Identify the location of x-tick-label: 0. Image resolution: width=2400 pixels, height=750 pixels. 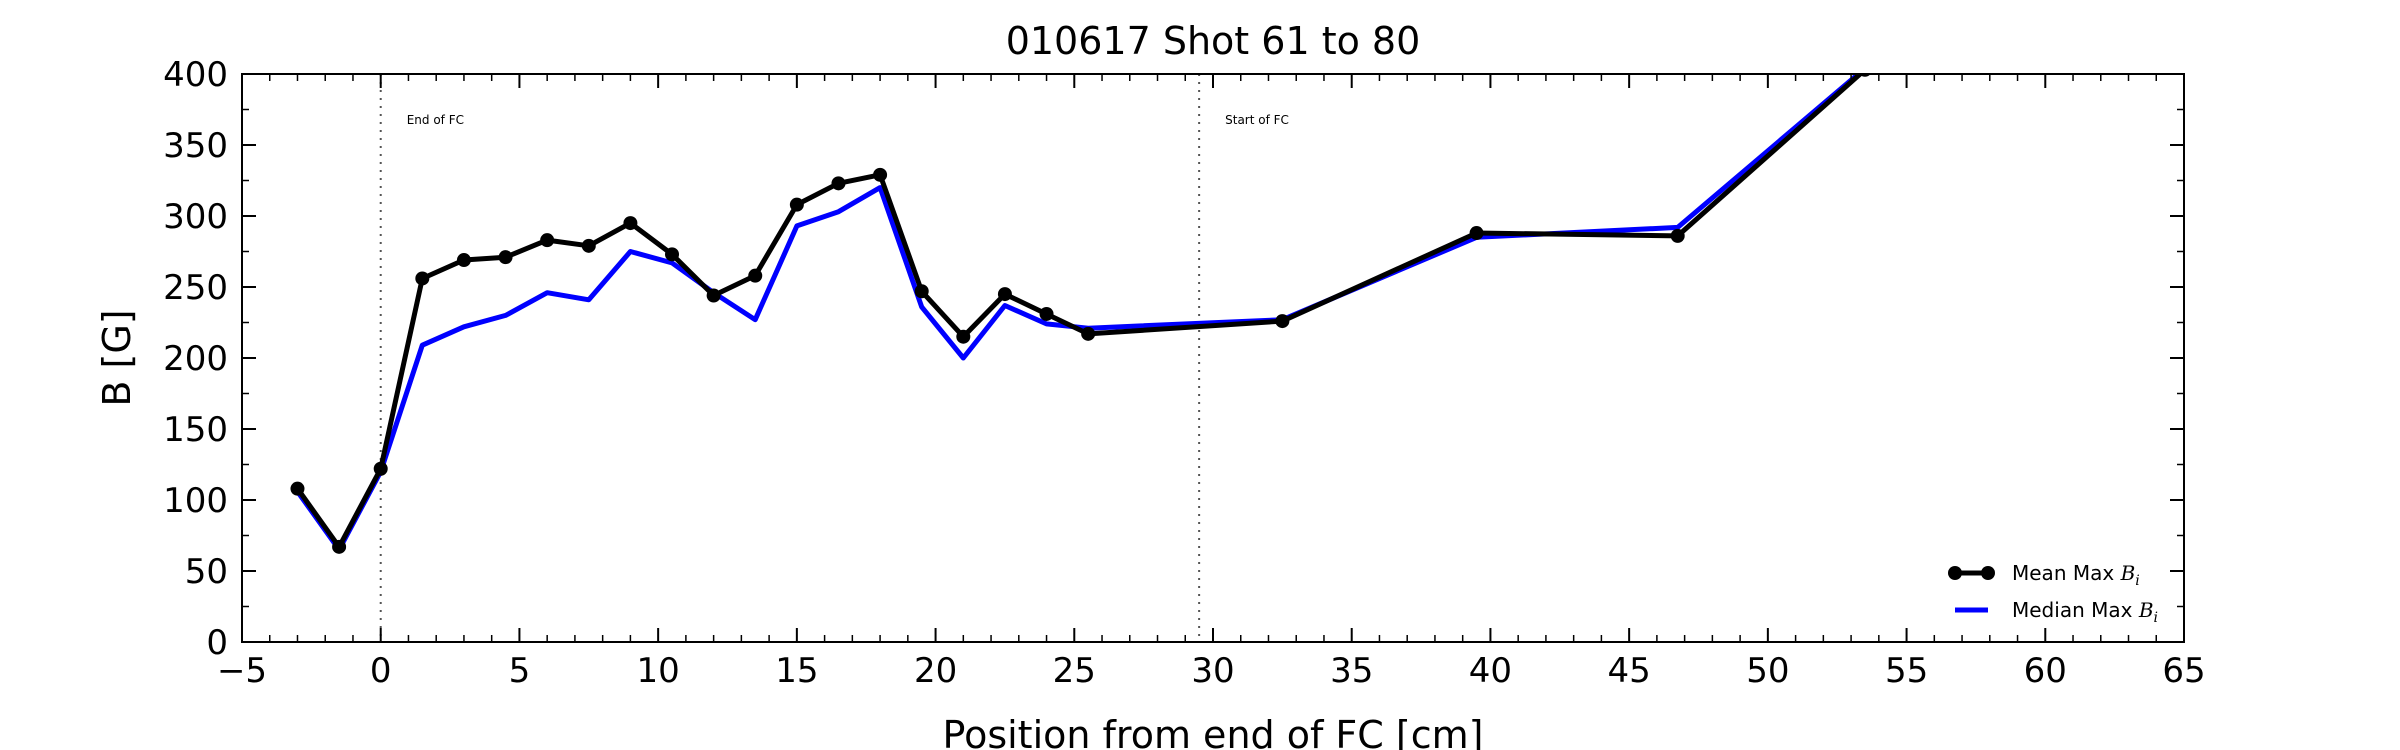
(381, 671).